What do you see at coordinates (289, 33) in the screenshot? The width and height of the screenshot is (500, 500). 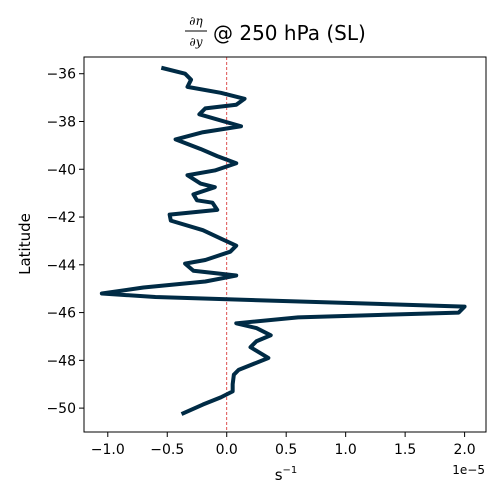 I see `title-suffix: @ 250 hPa (SL)` at bounding box center [289, 33].